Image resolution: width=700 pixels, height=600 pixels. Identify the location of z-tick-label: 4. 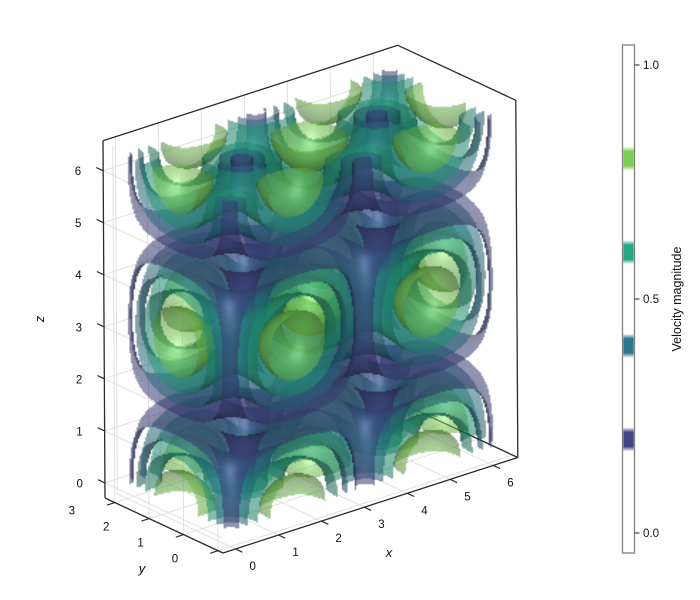
(78, 276).